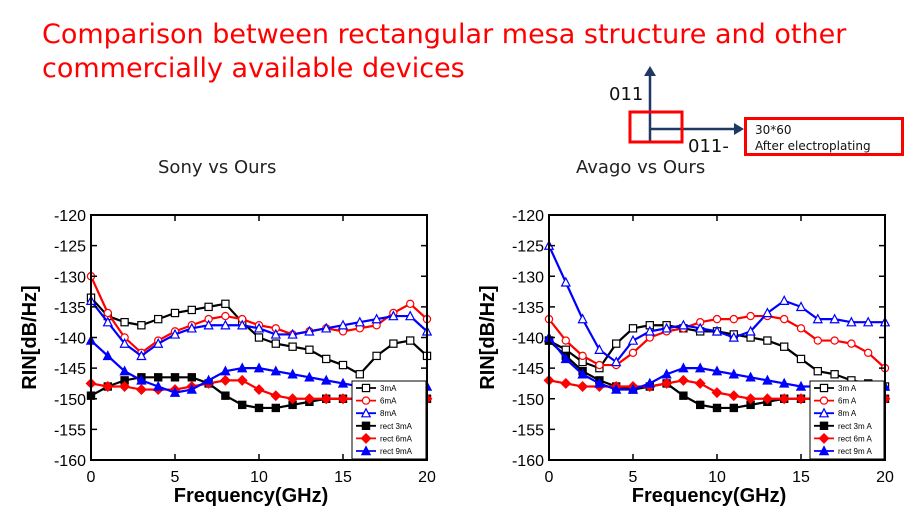 The width and height of the screenshot is (913, 511). I want to click on subtitle-avago: Avago vs Ours, so click(641, 167).